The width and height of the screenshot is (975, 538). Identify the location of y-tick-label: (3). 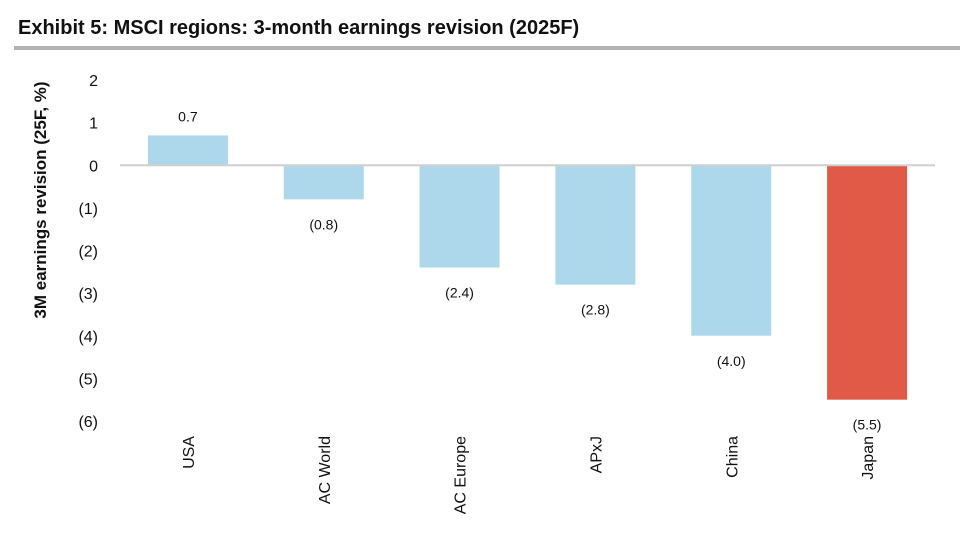
(88, 294).